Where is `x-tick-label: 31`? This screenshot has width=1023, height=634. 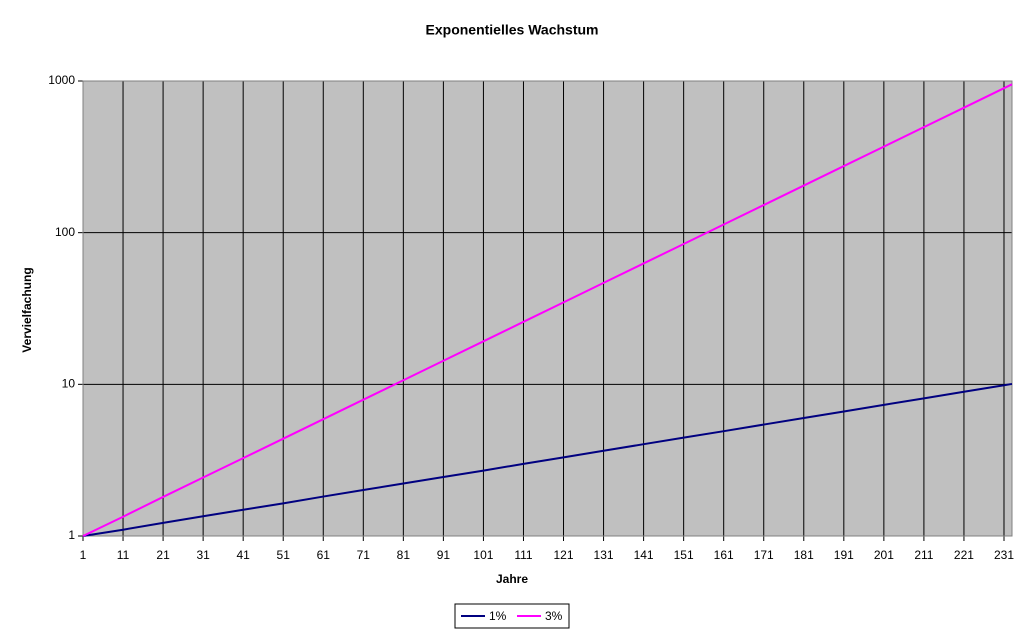 x-tick-label: 31 is located at coordinates (203, 555).